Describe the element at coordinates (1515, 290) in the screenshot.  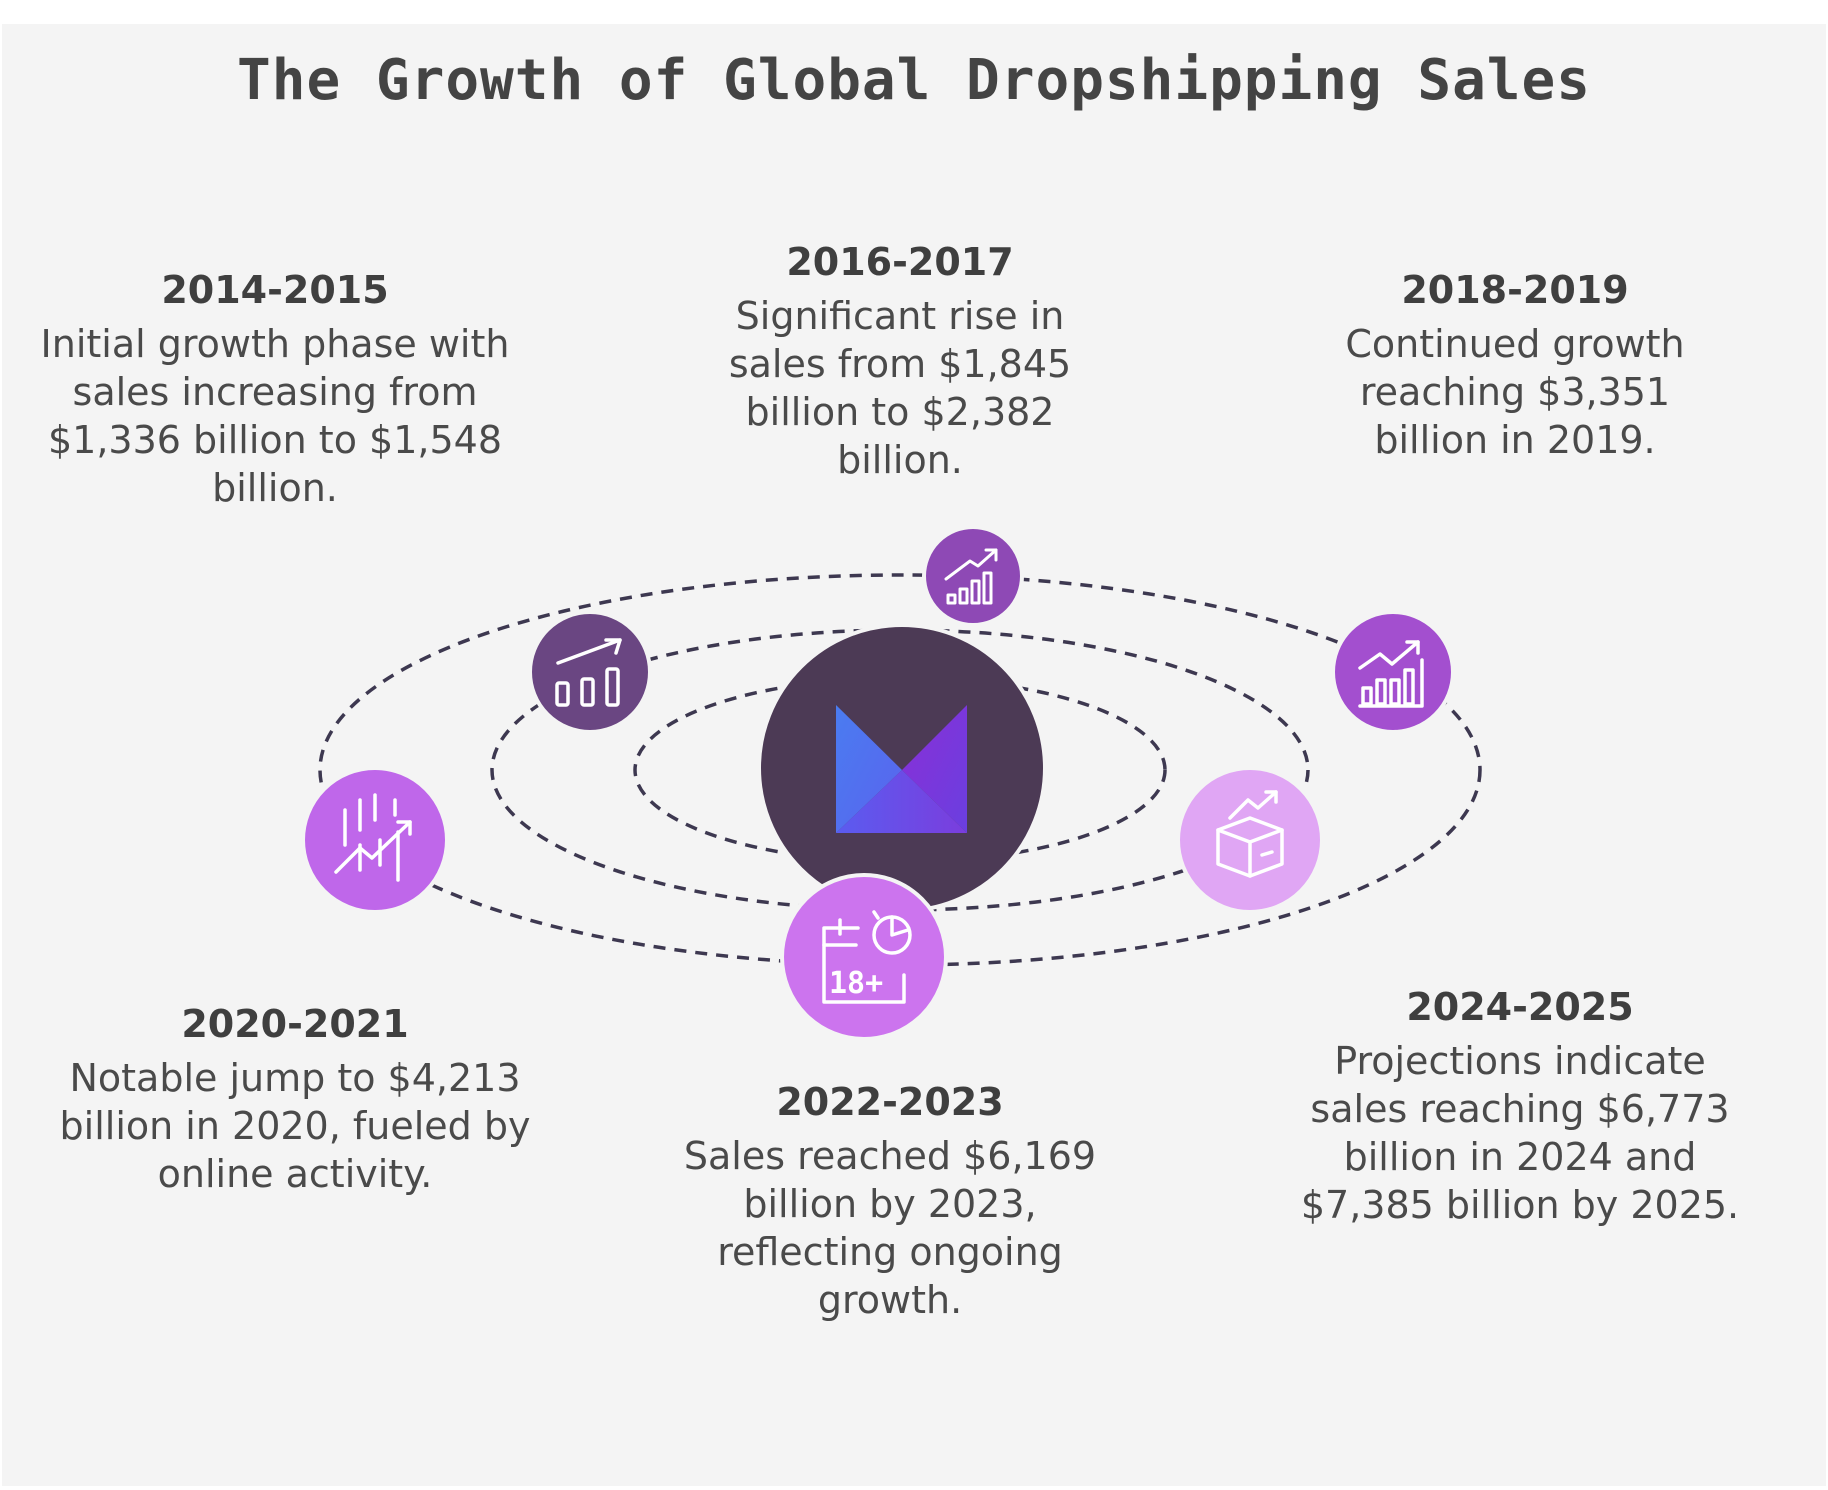
I see `milestone-period: 2018-2019` at that location.